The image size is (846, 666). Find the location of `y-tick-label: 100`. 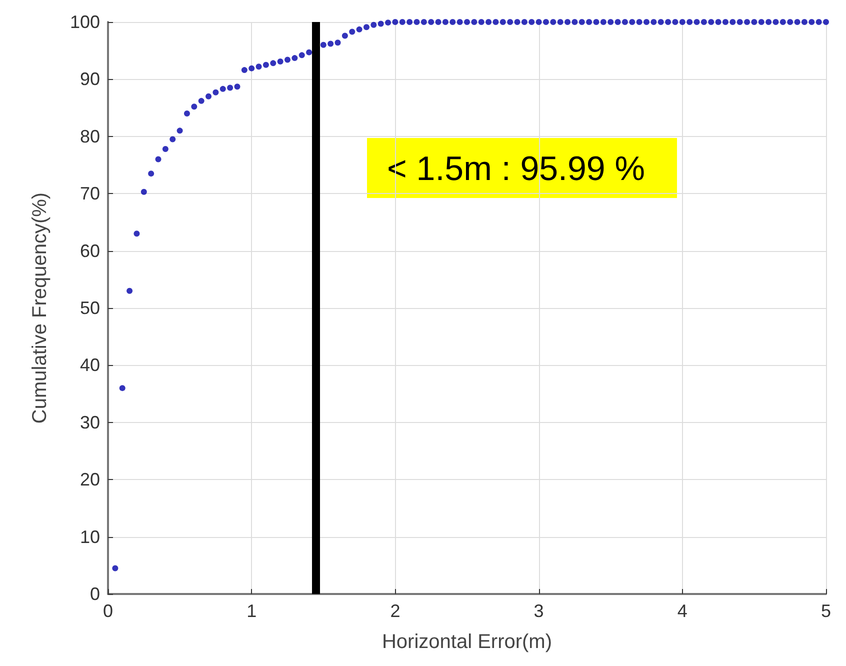

y-tick-label: 100 is located at coordinates (85, 22).